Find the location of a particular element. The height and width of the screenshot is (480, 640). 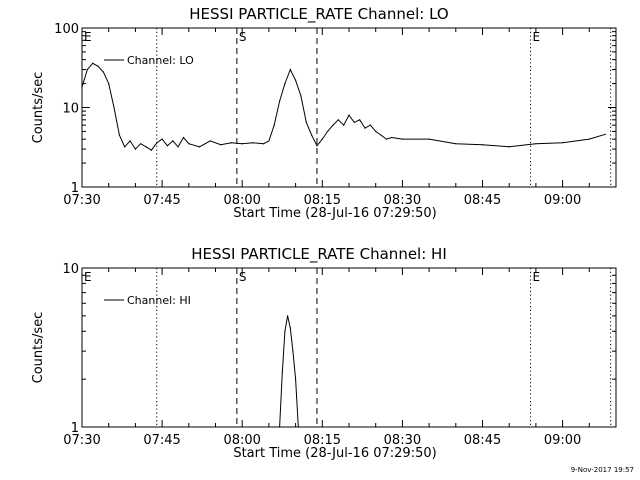

panel-1-x-tick-label: 08:45 is located at coordinates (482, 200).